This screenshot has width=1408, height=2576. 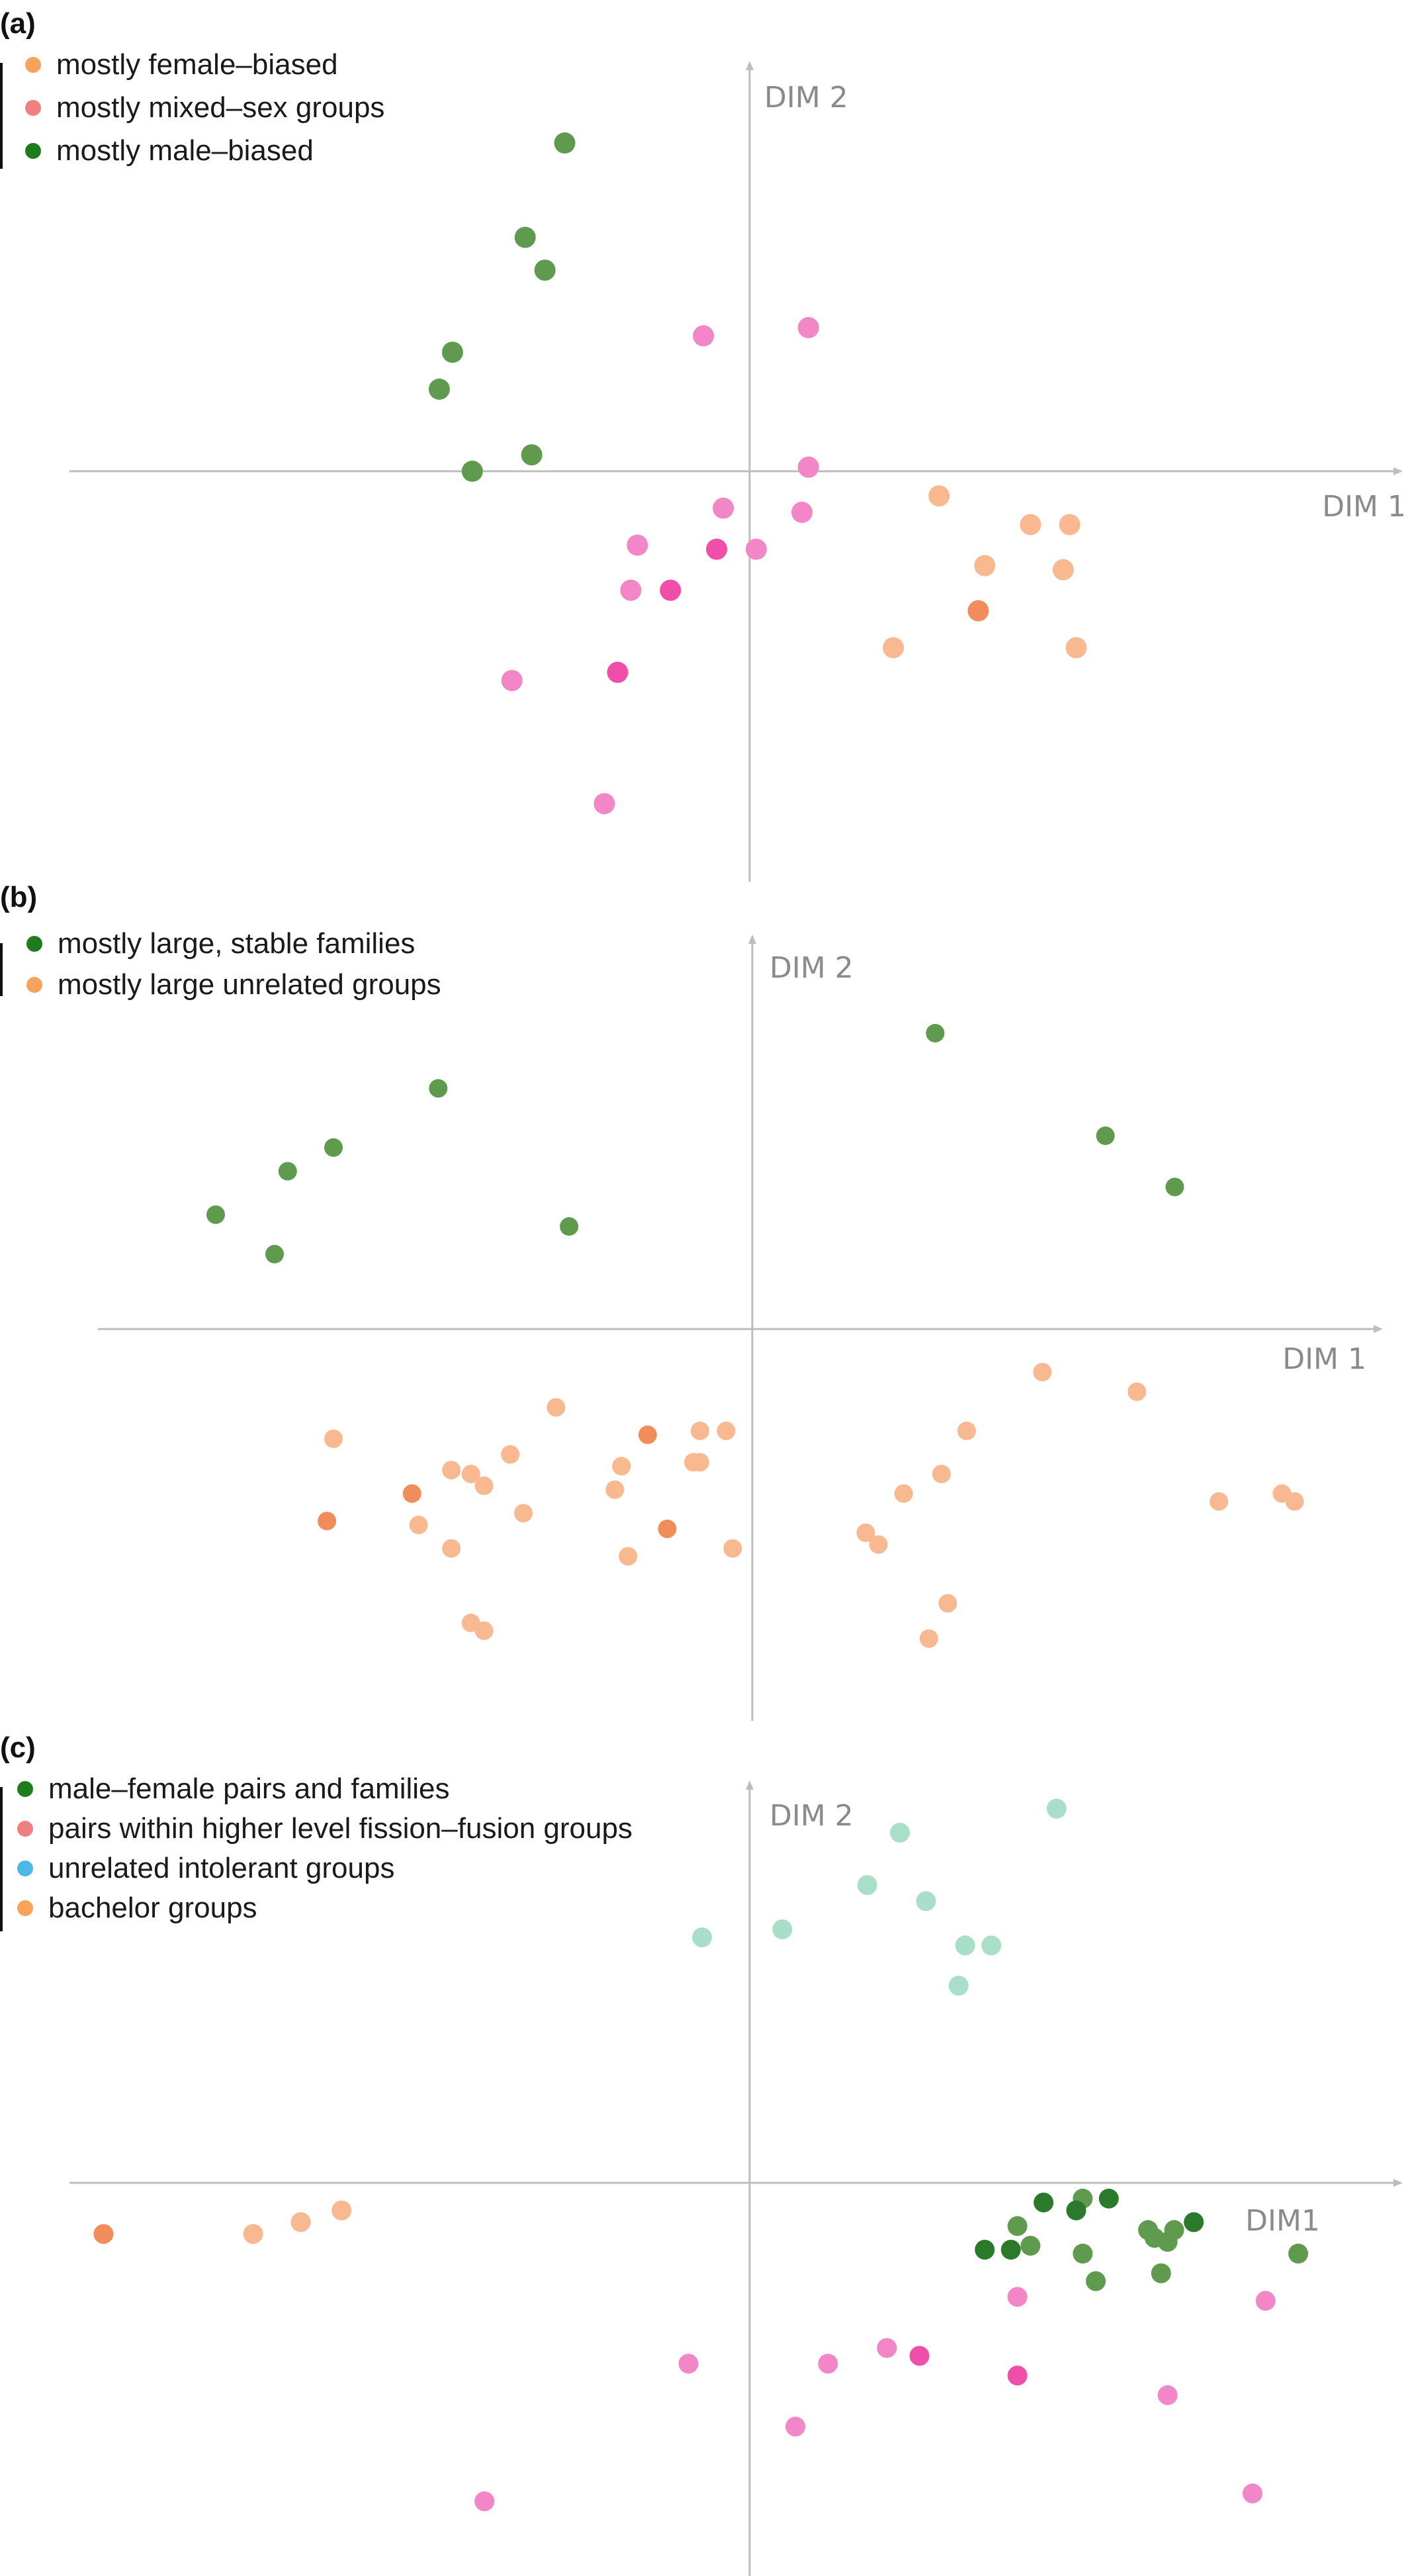 What do you see at coordinates (249, 1788) in the screenshot?
I see `legend-entry: male–female pairs and families` at bounding box center [249, 1788].